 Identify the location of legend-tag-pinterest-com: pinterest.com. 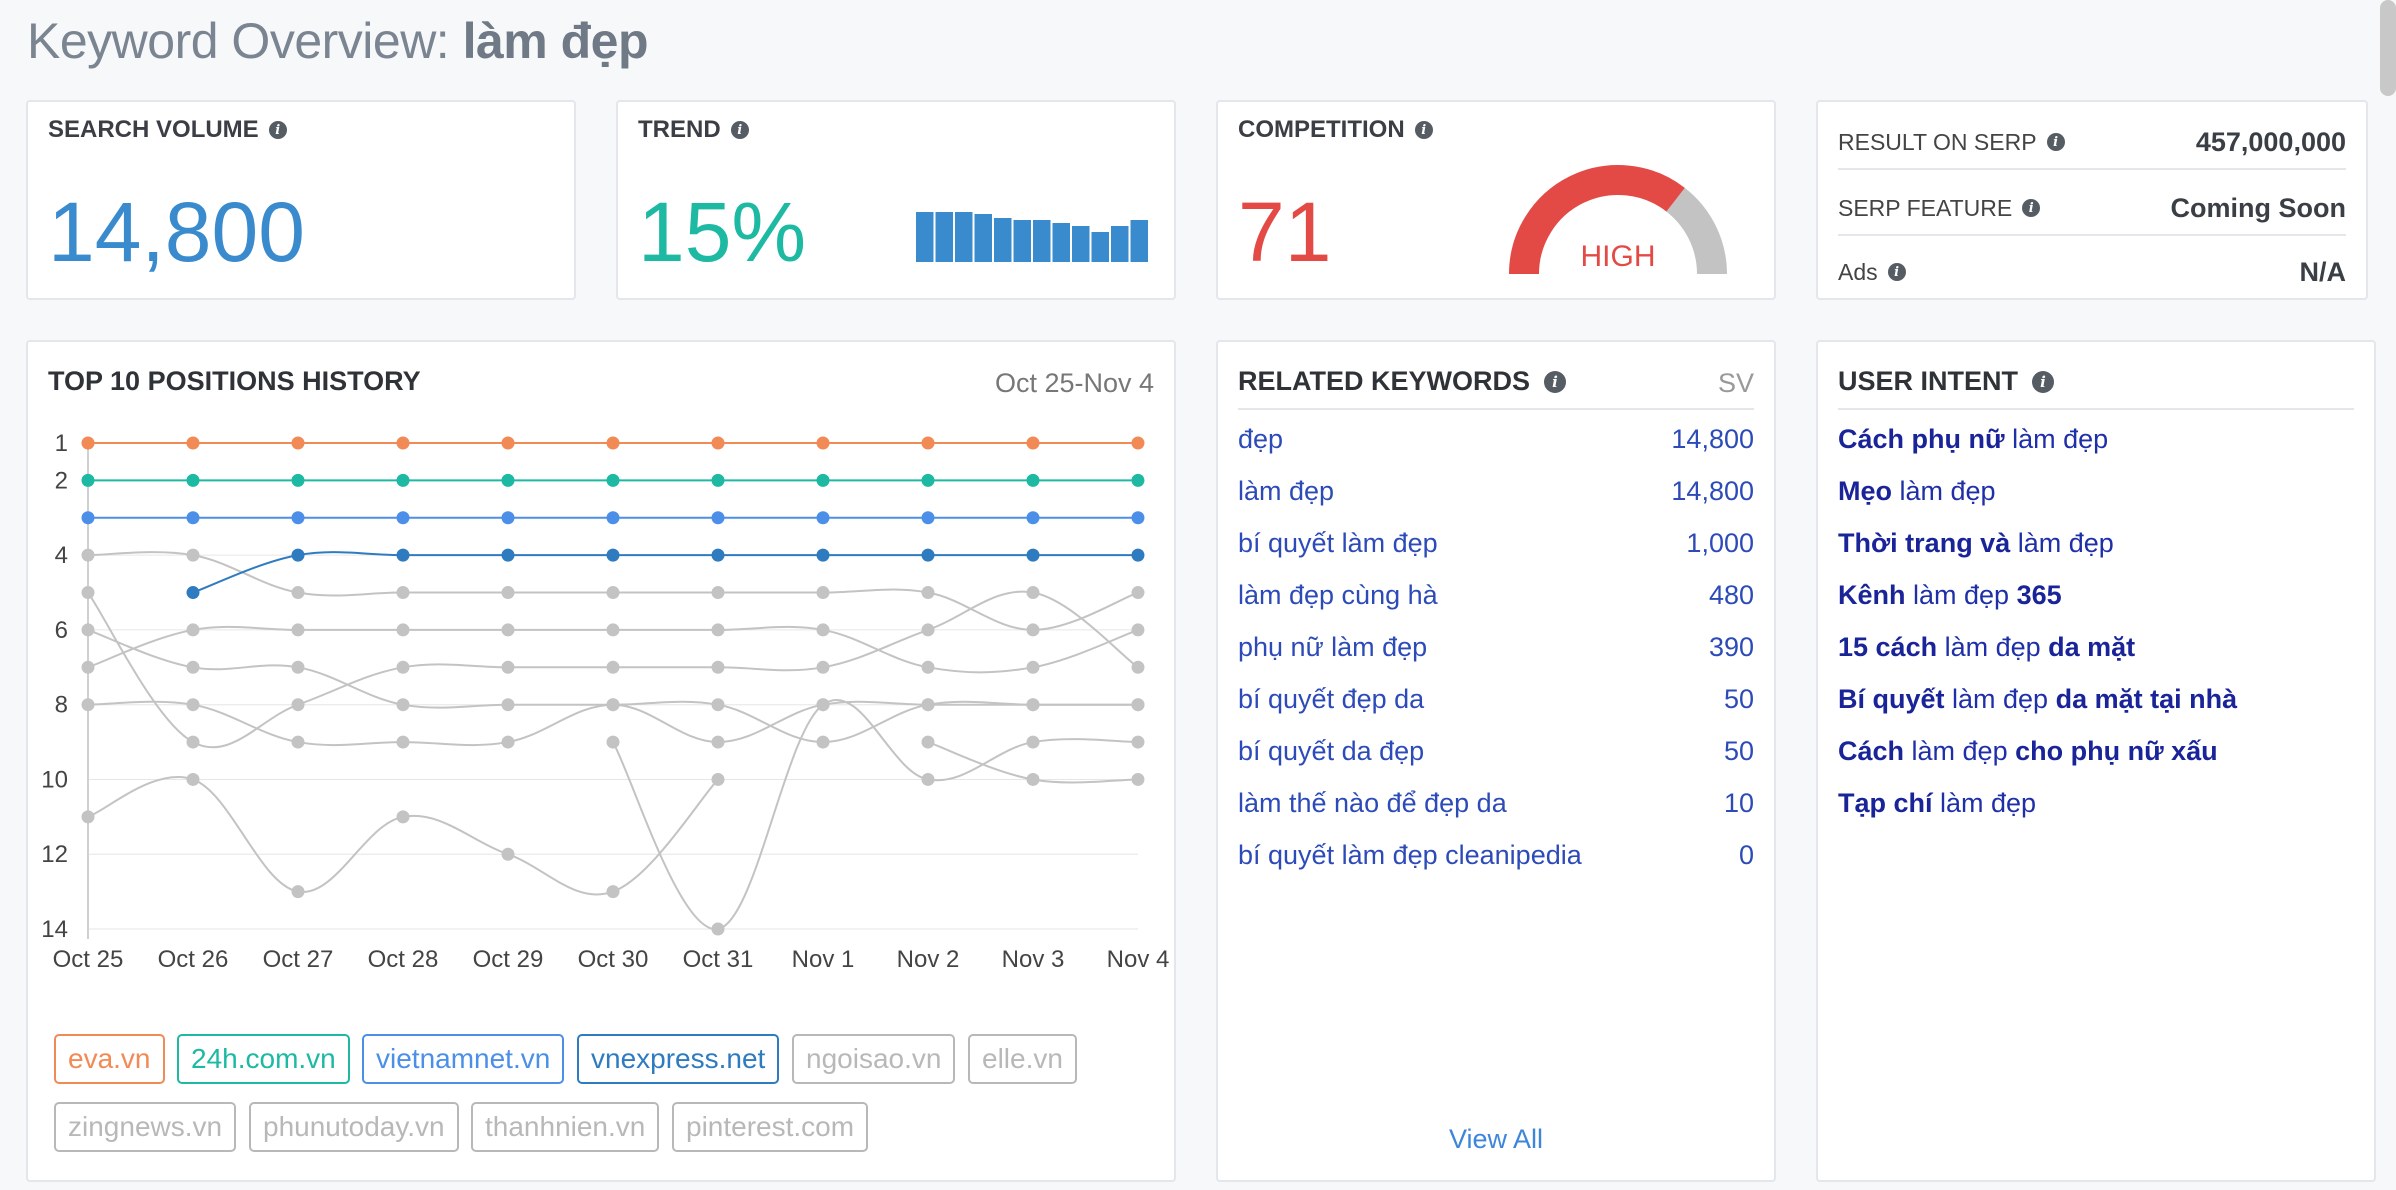
(770, 1127).